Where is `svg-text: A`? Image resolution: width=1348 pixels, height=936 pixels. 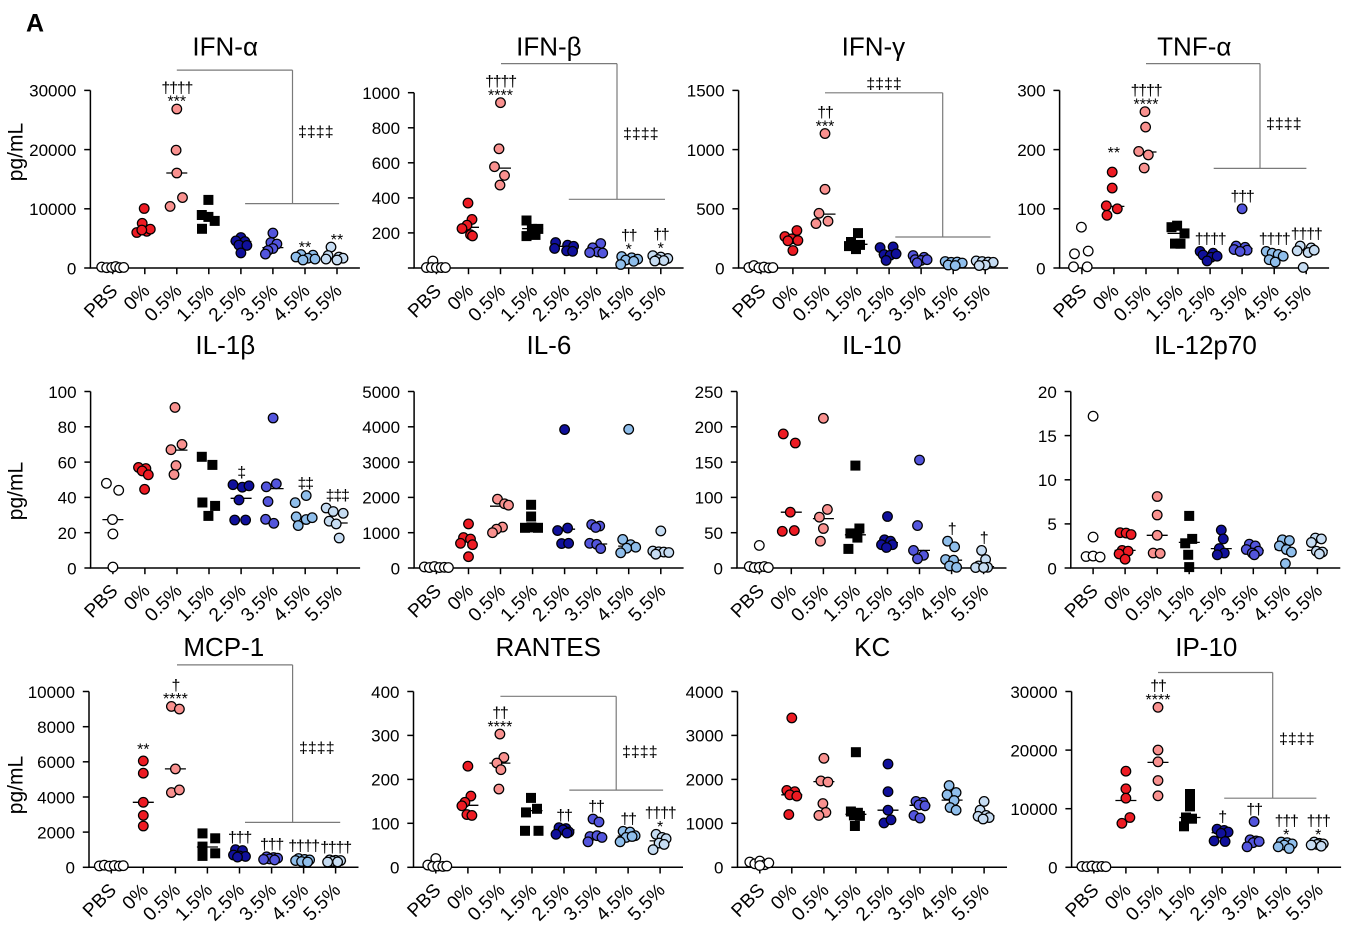
svg-text: A is located at coordinates (35, 24).